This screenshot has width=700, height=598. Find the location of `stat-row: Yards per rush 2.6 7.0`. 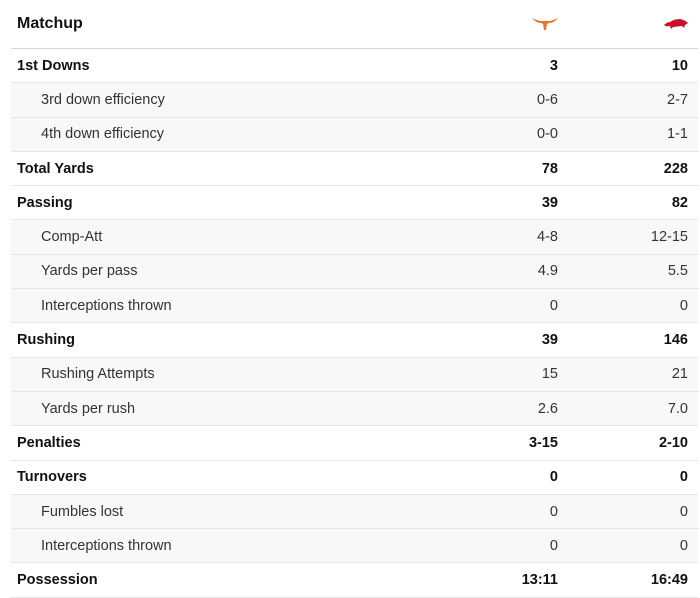

stat-row: Yards per rush 2.6 7.0 is located at coordinates (354, 409).